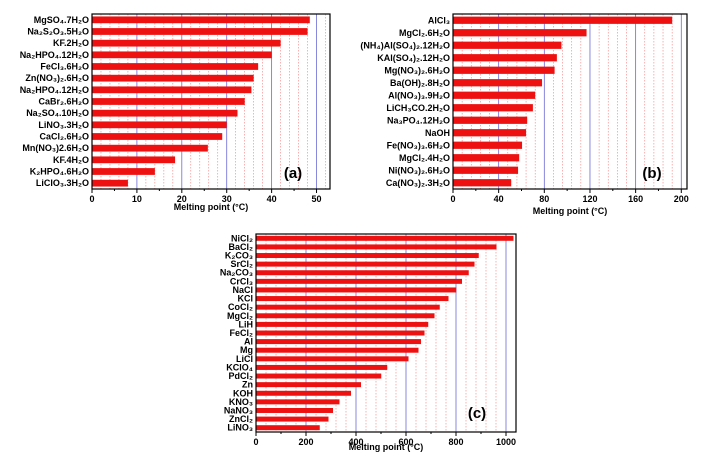 This screenshot has width=722, height=465. Describe the element at coordinates (137, 199) in the screenshot. I see `x-tick-label: 10` at that location.